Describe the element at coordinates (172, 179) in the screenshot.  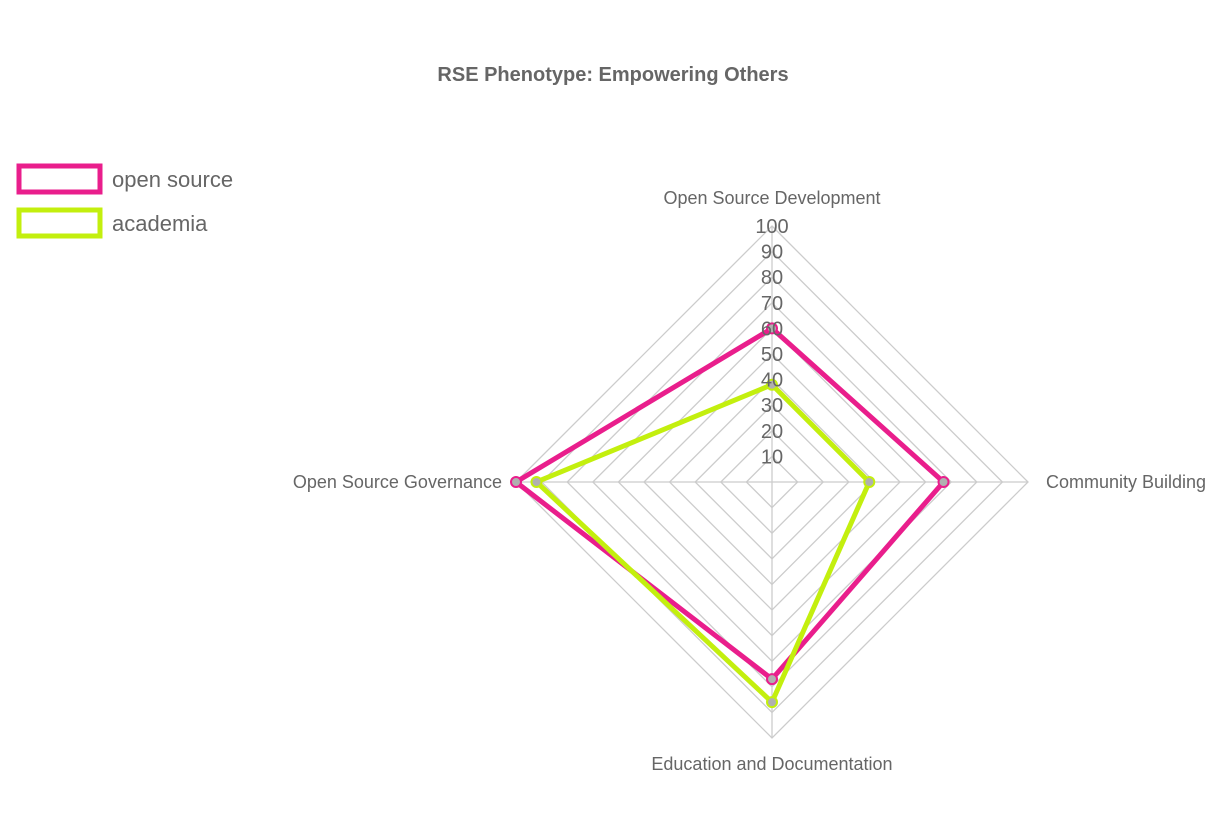
I see `legend-label-0: open source` at that location.